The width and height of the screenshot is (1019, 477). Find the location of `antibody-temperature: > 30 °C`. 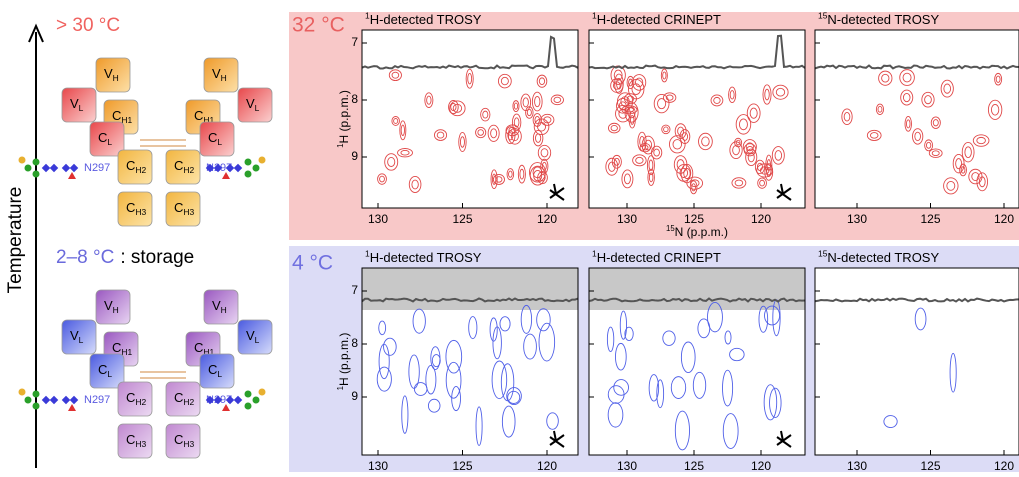

antibody-temperature: > 30 °C is located at coordinates (88, 25).